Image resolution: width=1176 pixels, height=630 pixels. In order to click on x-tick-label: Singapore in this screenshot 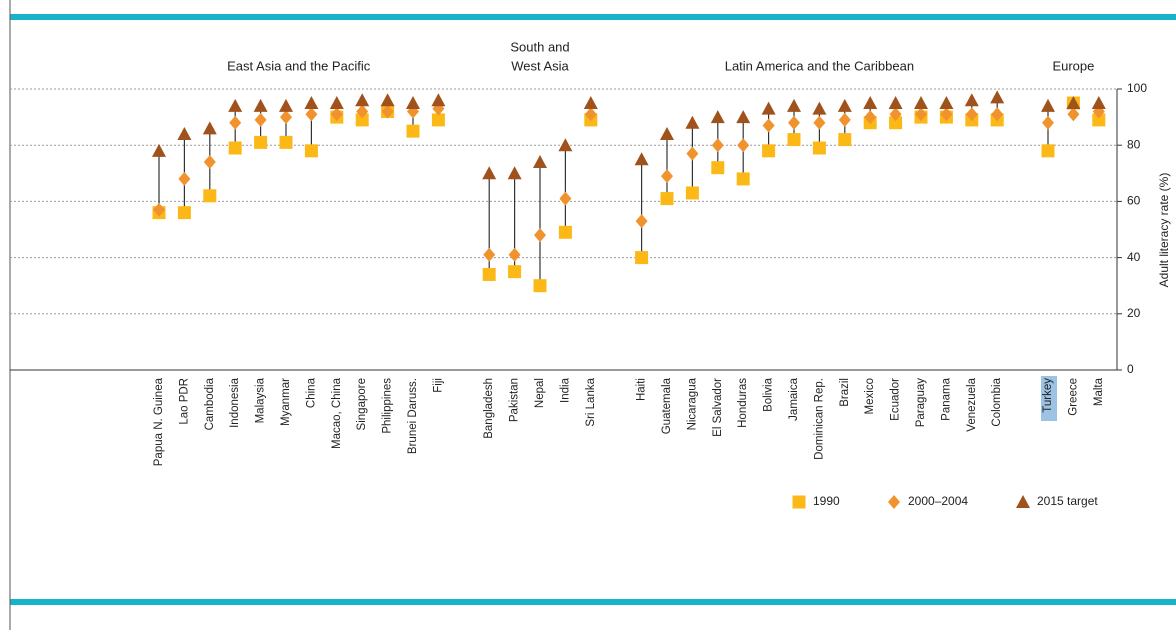, I will do `click(362, 404)`.